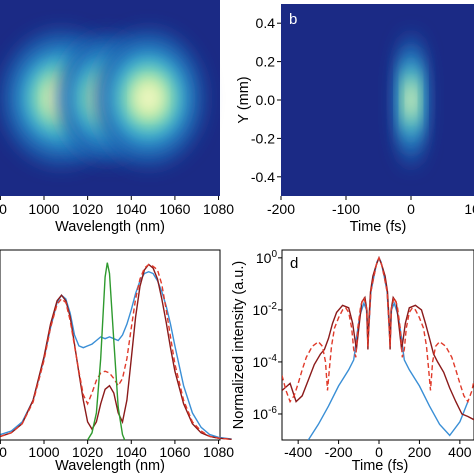 This screenshot has width=474, height=474. What do you see at coordinates (294, 263) in the screenshot?
I see `panel-d-label: d` at bounding box center [294, 263].